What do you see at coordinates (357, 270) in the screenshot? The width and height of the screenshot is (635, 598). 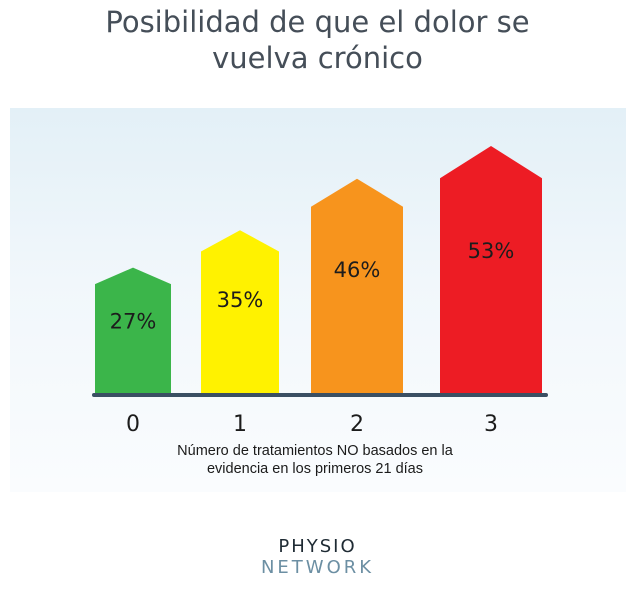 I see `data-label-2: 46%` at bounding box center [357, 270].